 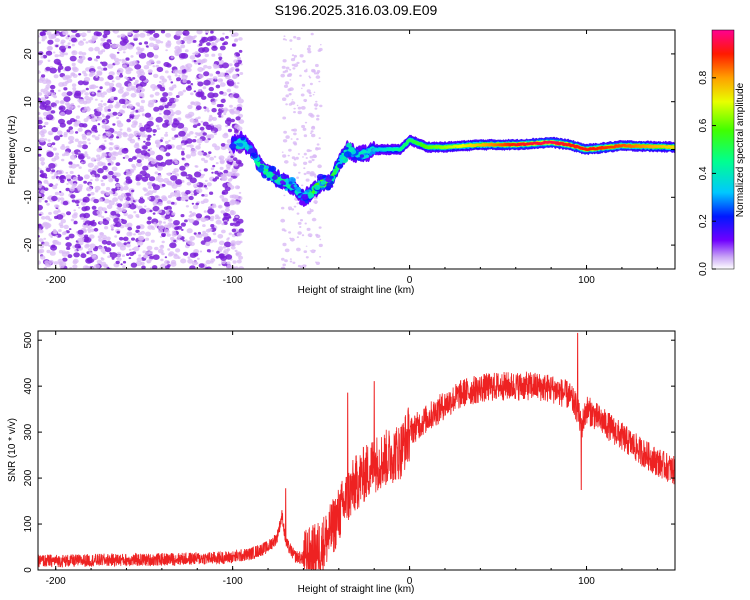 What do you see at coordinates (673, 147) in the screenshot?
I see `spectrogram-ridge-cell` at bounding box center [673, 147].